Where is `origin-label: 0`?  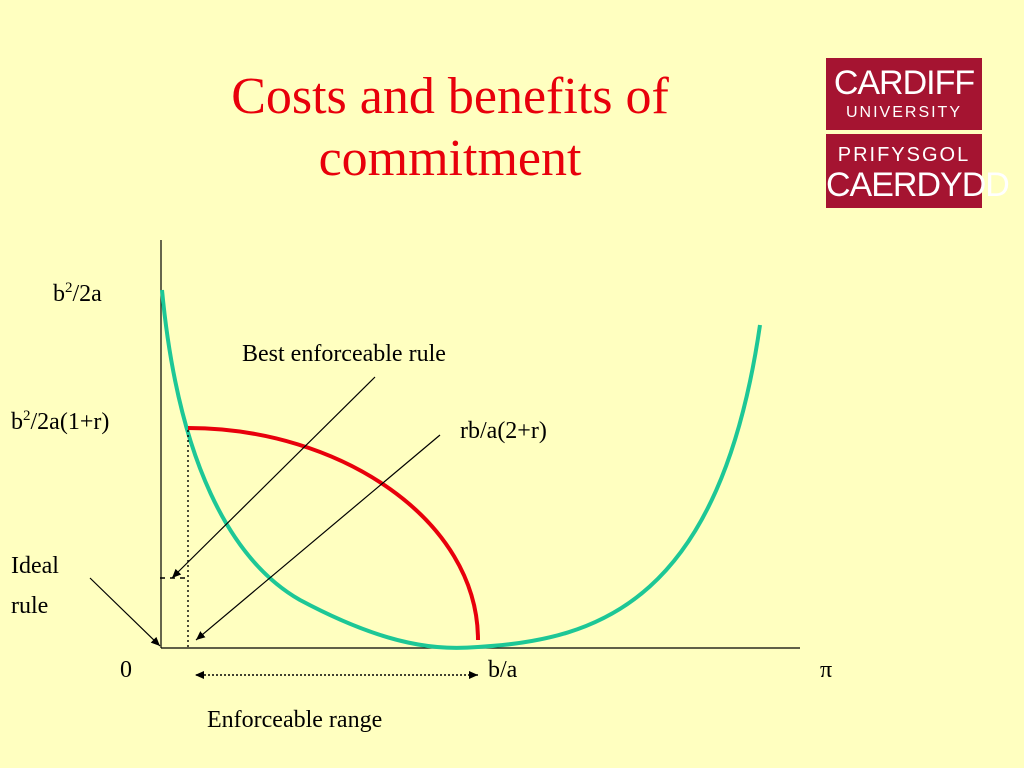
origin-label: 0 is located at coordinates (126, 670).